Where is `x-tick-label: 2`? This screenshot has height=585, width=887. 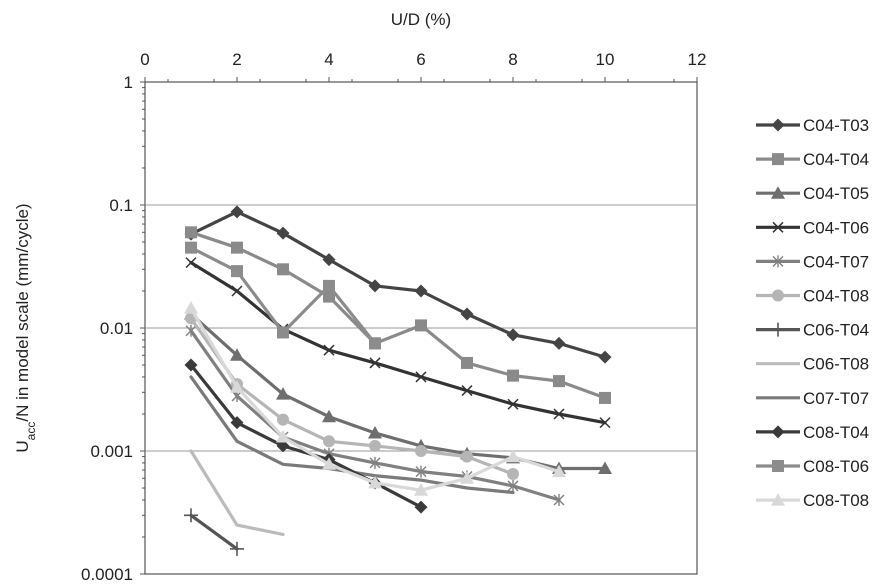
x-tick-label: 2 is located at coordinates (236, 59).